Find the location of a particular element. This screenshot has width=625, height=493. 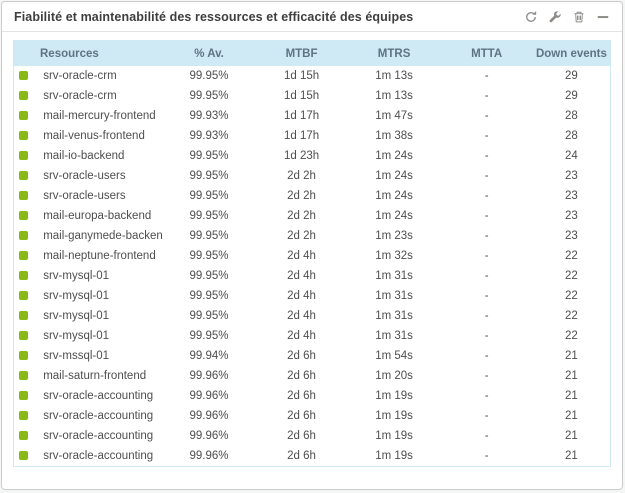

table-row: srv-mssql-01 99.94% 2d 6h 1m 54s - 21 is located at coordinates (312, 356).